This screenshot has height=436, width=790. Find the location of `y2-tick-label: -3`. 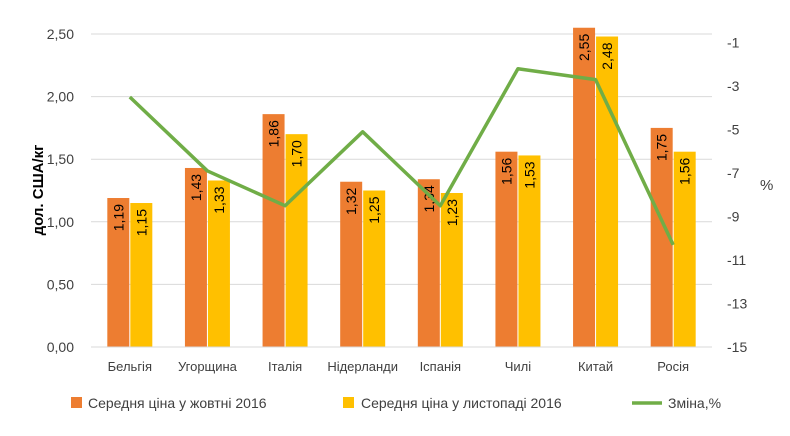

y2-tick-label: -3 is located at coordinates (733, 86).